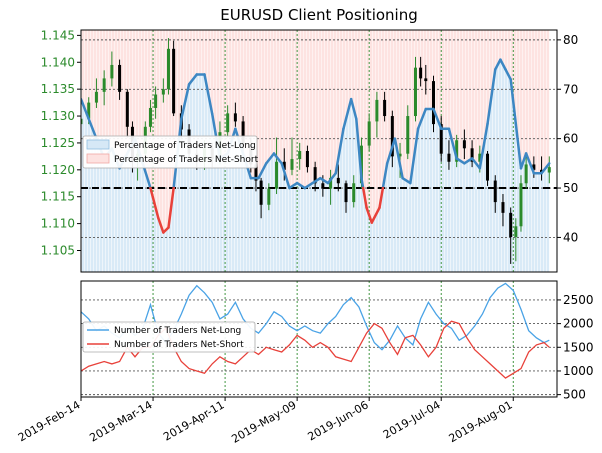 This screenshot has height=453, width=602. Describe the element at coordinates (58, 62) in the screenshot. I see `left-axis-tick-label: 1.140` at that location.